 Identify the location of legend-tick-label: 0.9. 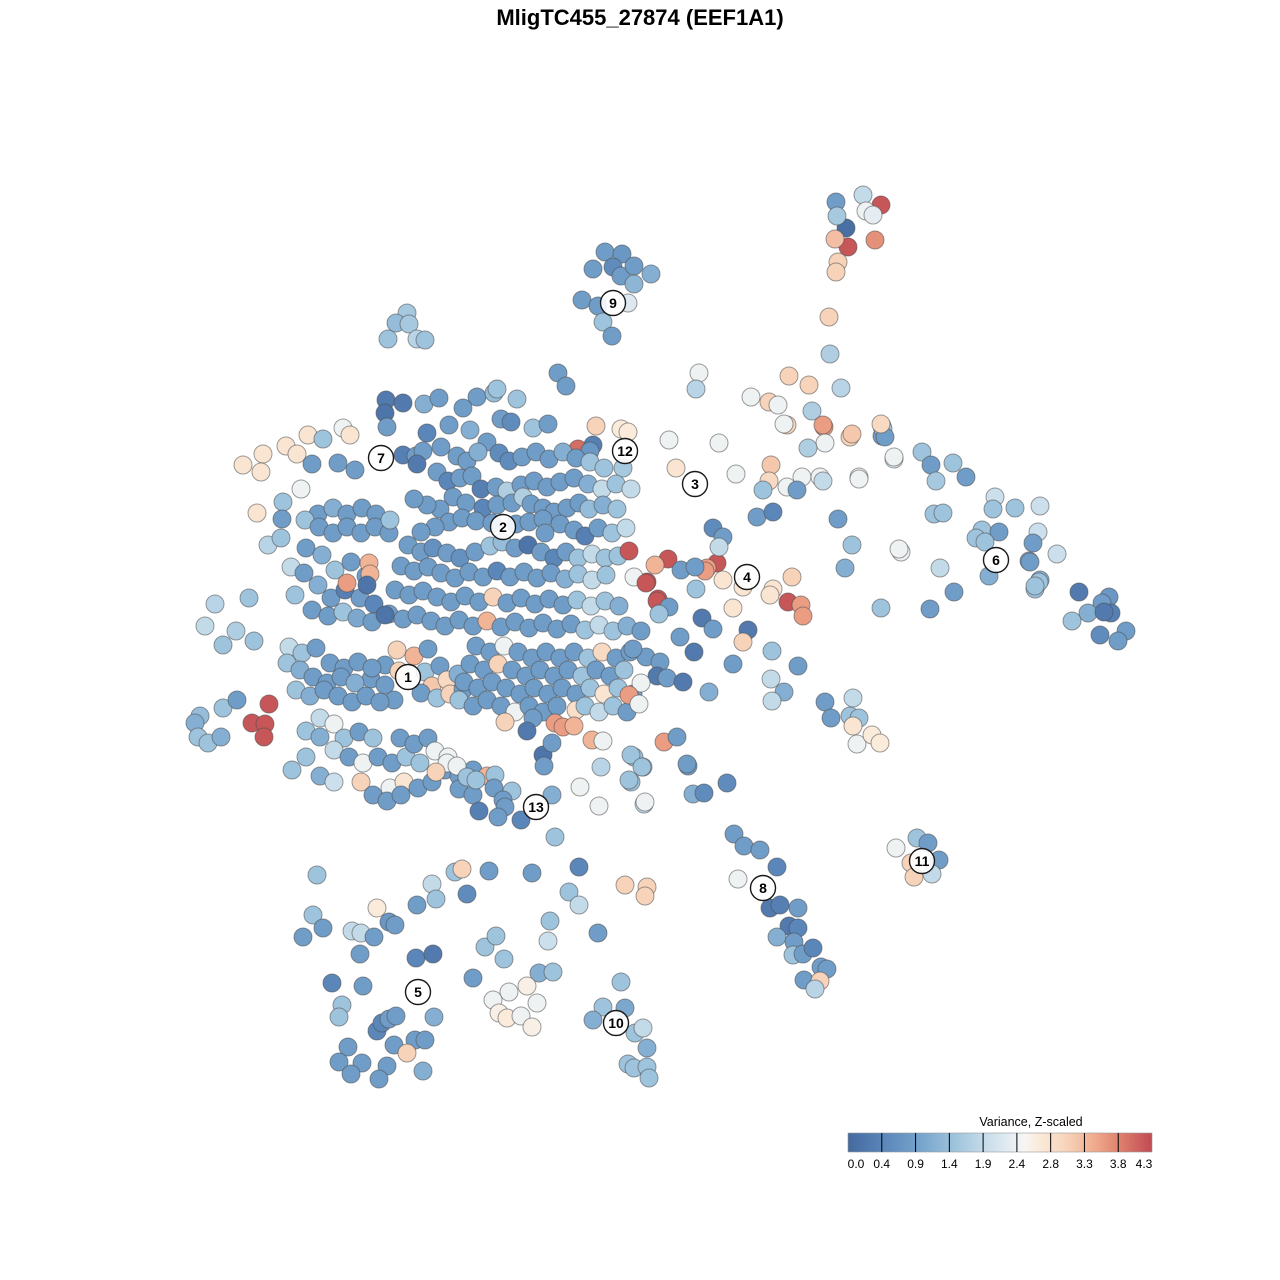
(915, 1164).